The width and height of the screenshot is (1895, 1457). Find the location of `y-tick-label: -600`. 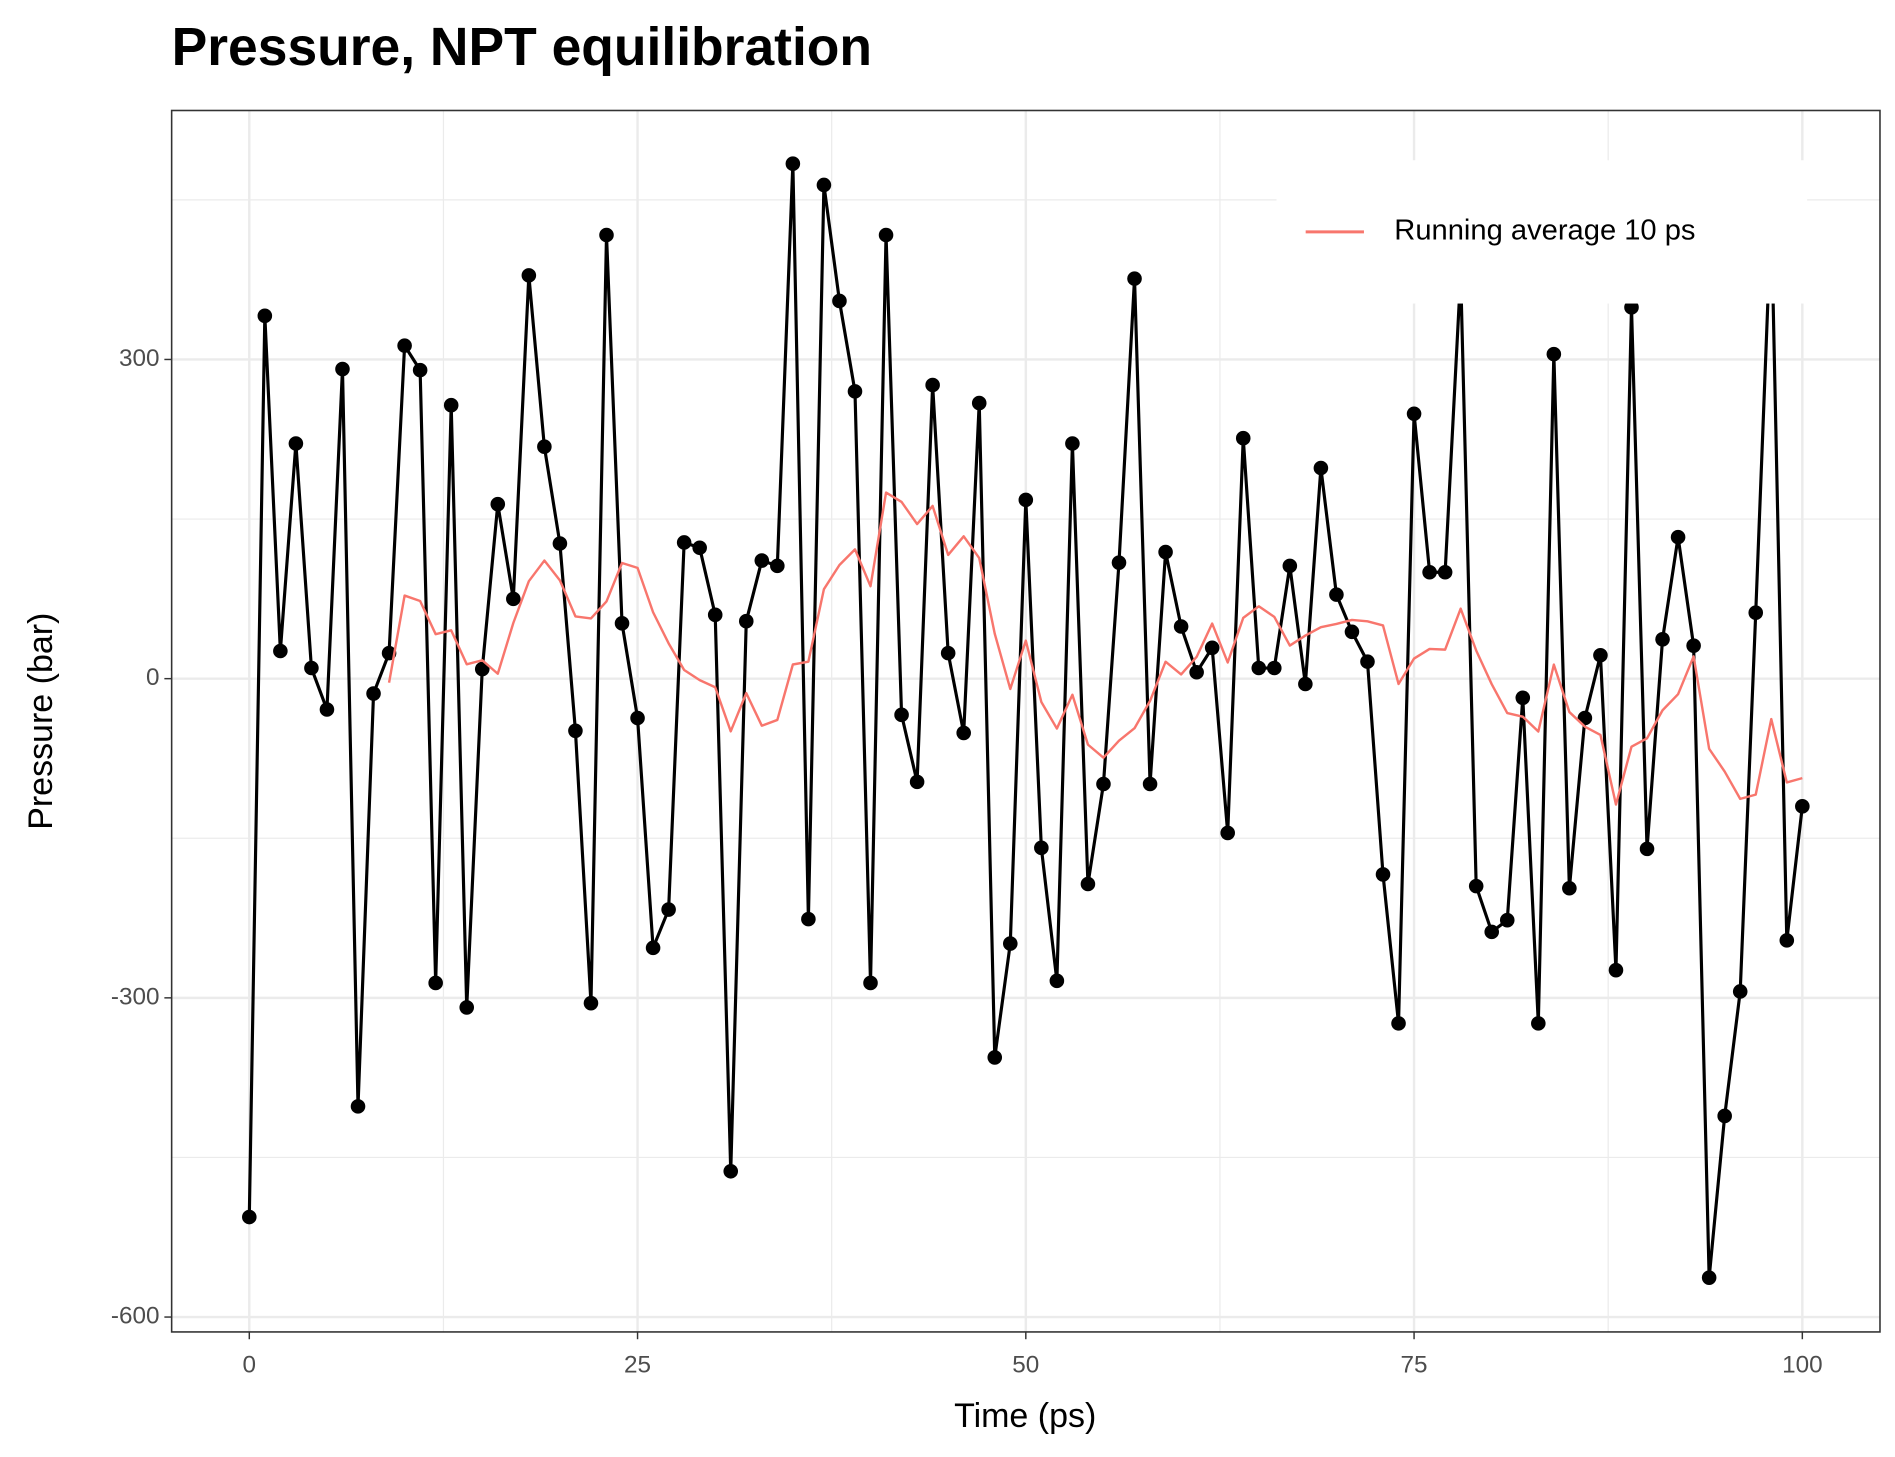

y-tick-label: -600 is located at coordinates (135, 1315).